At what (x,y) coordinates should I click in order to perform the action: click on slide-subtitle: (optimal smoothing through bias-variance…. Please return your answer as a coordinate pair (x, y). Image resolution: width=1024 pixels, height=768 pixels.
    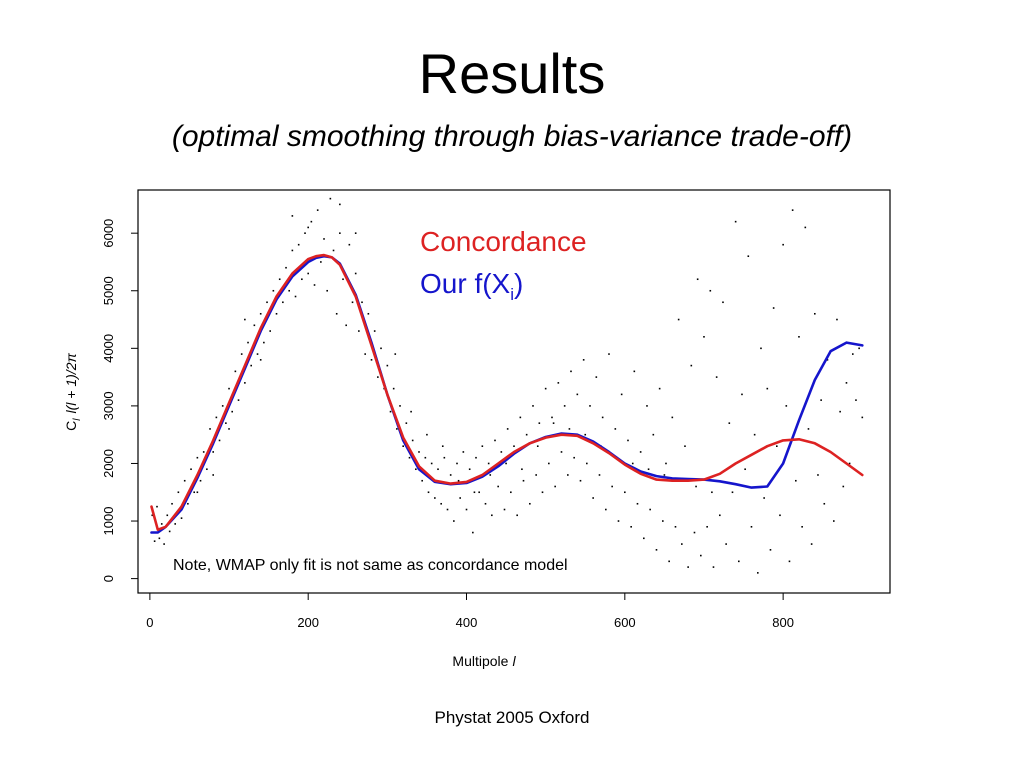
    Looking at the image, I should click on (512, 136).